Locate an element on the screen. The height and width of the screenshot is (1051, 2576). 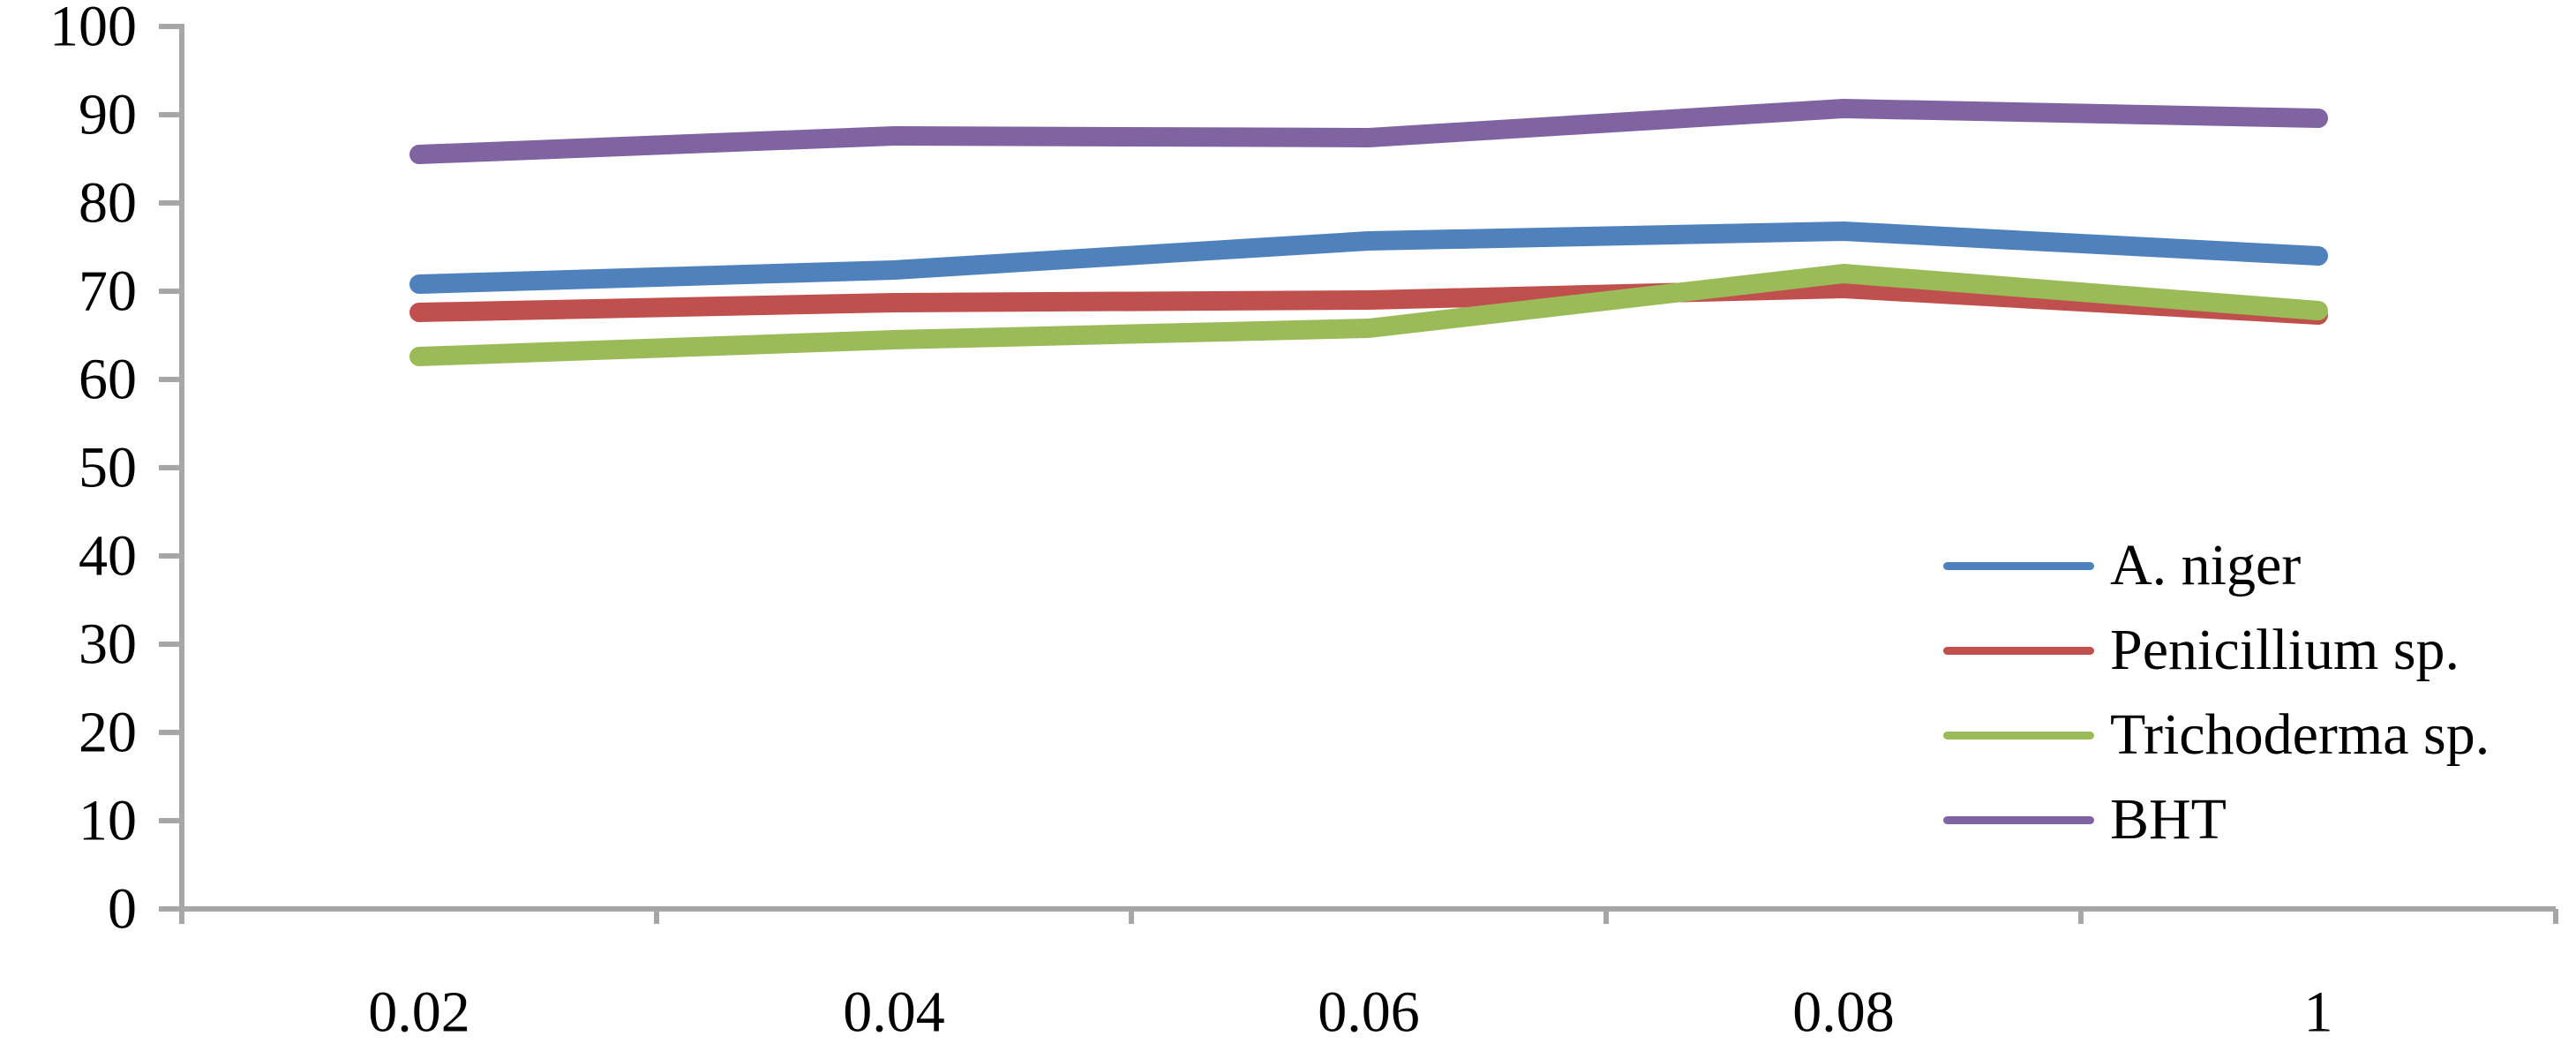
y-tick-label: 50 is located at coordinates (108, 468).